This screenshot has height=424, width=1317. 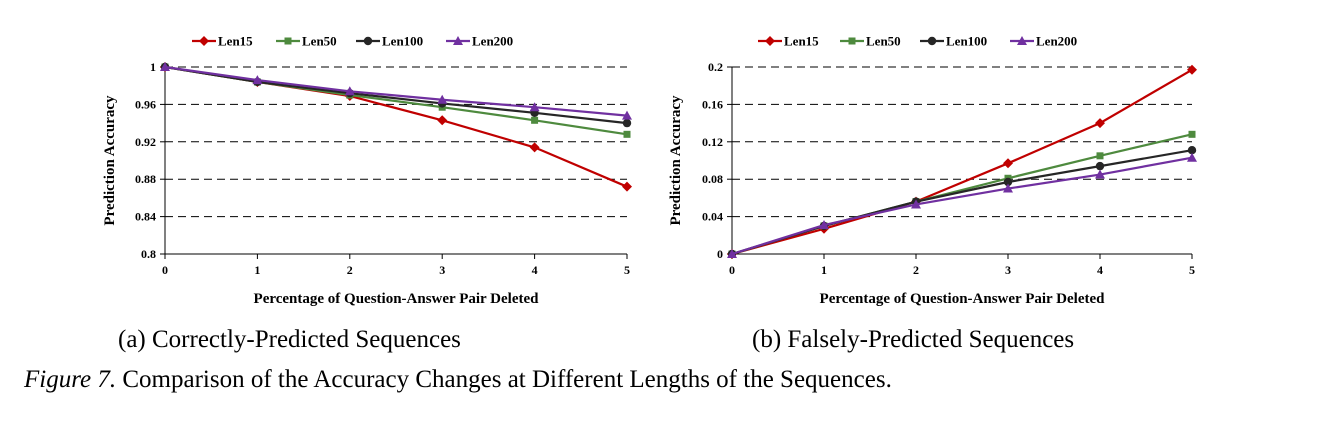 What do you see at coordinates (148, 254) in the screenshot?
I see `y-tick-label: 0.8` at bounding box center [148, 254].